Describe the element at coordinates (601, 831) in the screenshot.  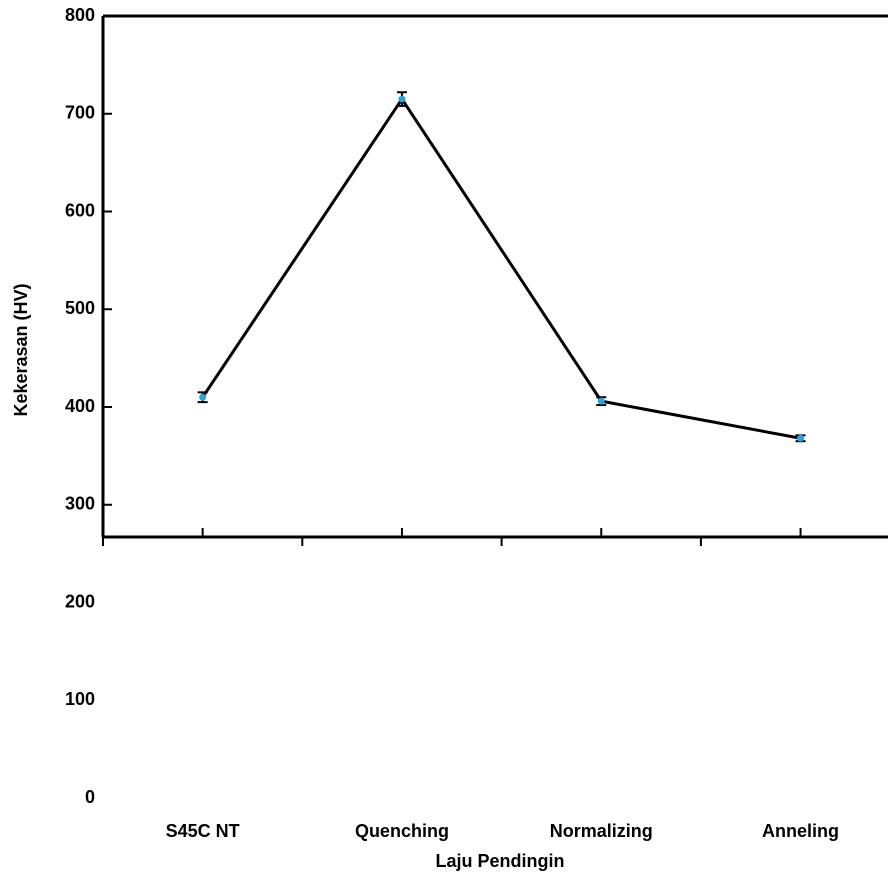
I see `x-tick-label: Normalizing` at that location.